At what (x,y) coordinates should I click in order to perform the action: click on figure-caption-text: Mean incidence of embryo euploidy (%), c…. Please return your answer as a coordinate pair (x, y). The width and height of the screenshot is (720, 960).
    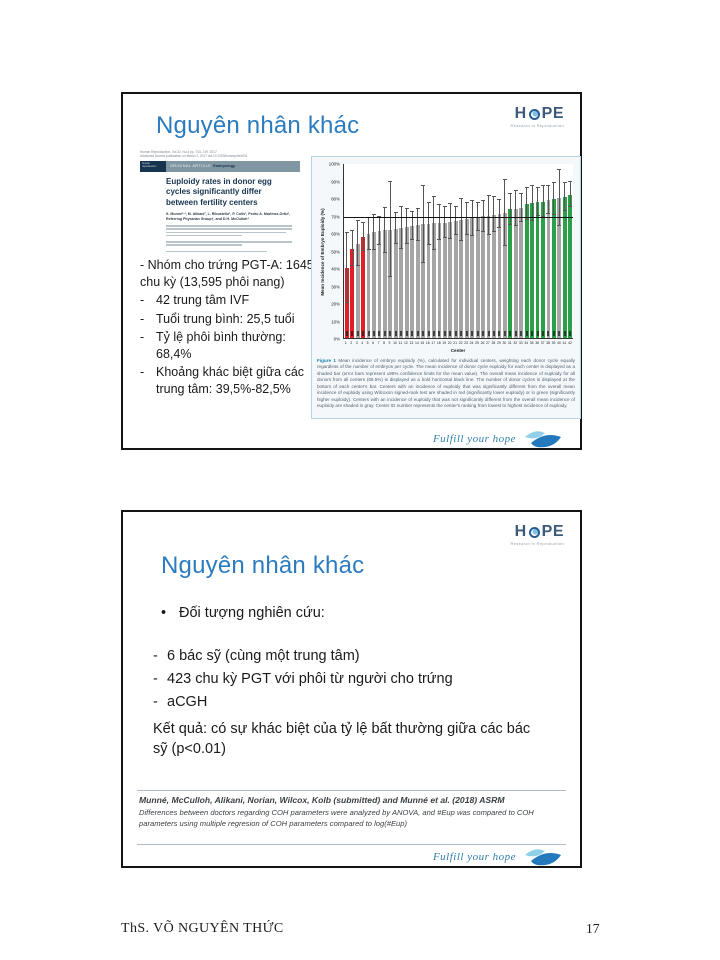
    Looking at the image, I should click on (446, 383).